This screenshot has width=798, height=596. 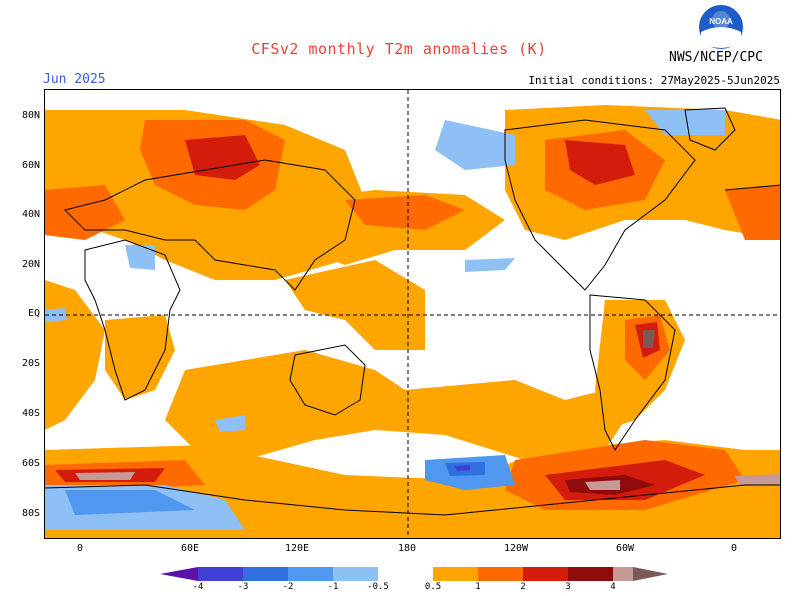 I want to click on colorbar-tick: 1, so click(x=478, y=587).